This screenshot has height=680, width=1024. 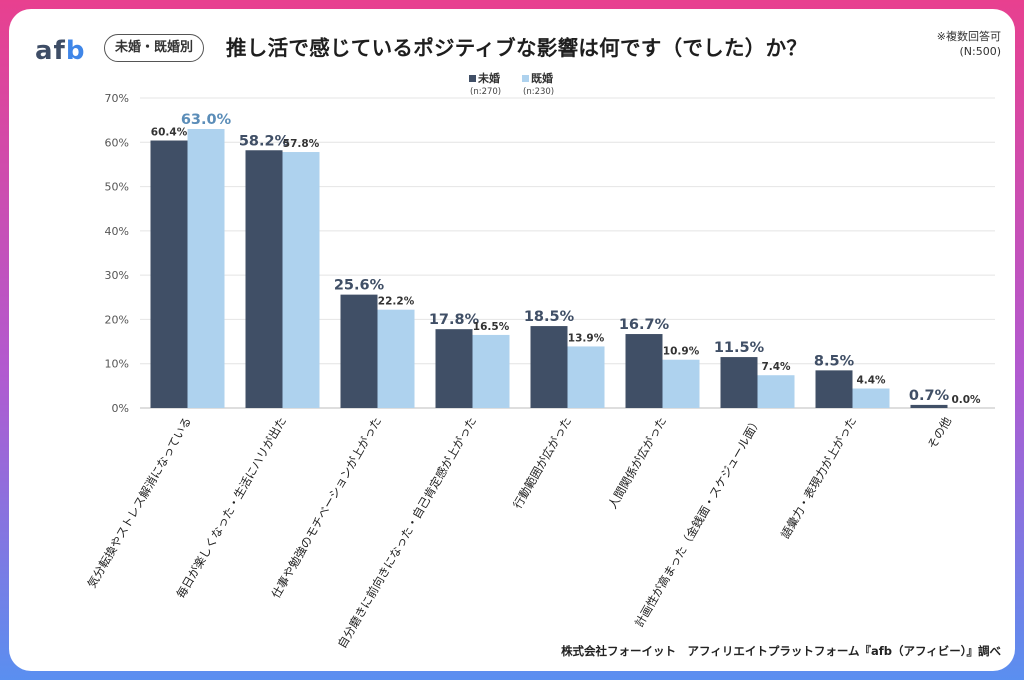 I want to click on y-tick-label: 60%, so click(x=117, y=142).